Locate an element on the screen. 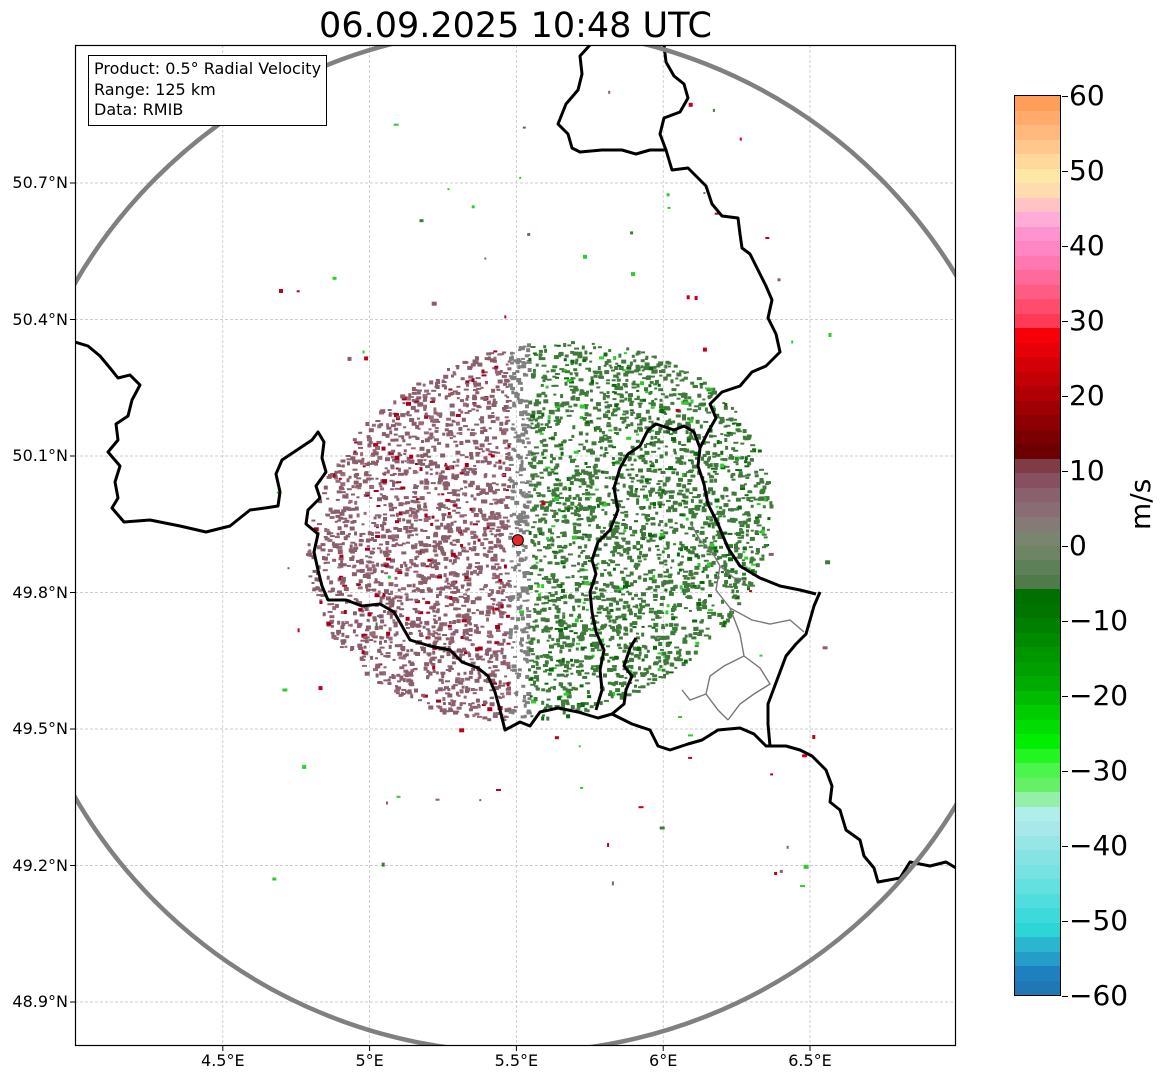 The width and height of the screenshot is (1171, 1081). colorbar-tick-label: 20 is located at coordinates (1087, 395).